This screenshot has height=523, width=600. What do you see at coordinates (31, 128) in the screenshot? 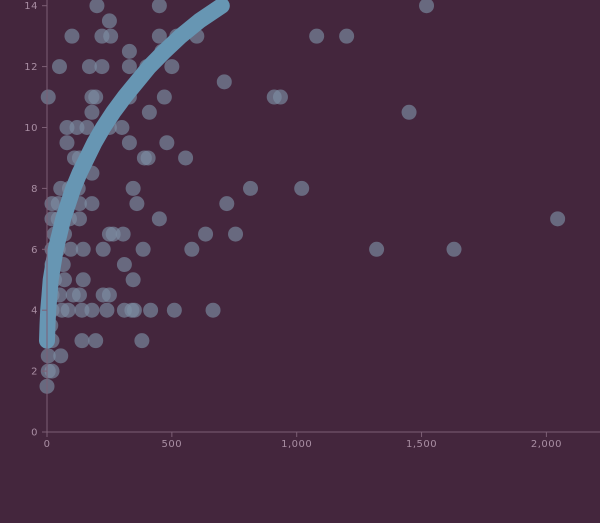
I see `y-tick-label: 10` at bounding box center [31, 128].